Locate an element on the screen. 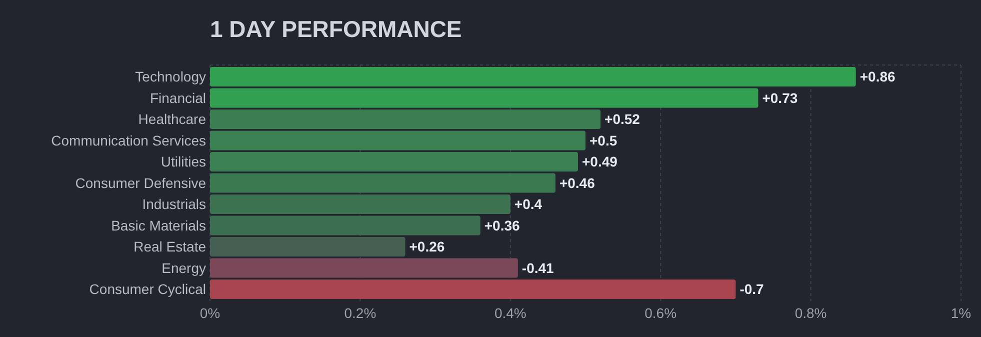  y-tick-label: Technology is located at coordinates (170, 76).